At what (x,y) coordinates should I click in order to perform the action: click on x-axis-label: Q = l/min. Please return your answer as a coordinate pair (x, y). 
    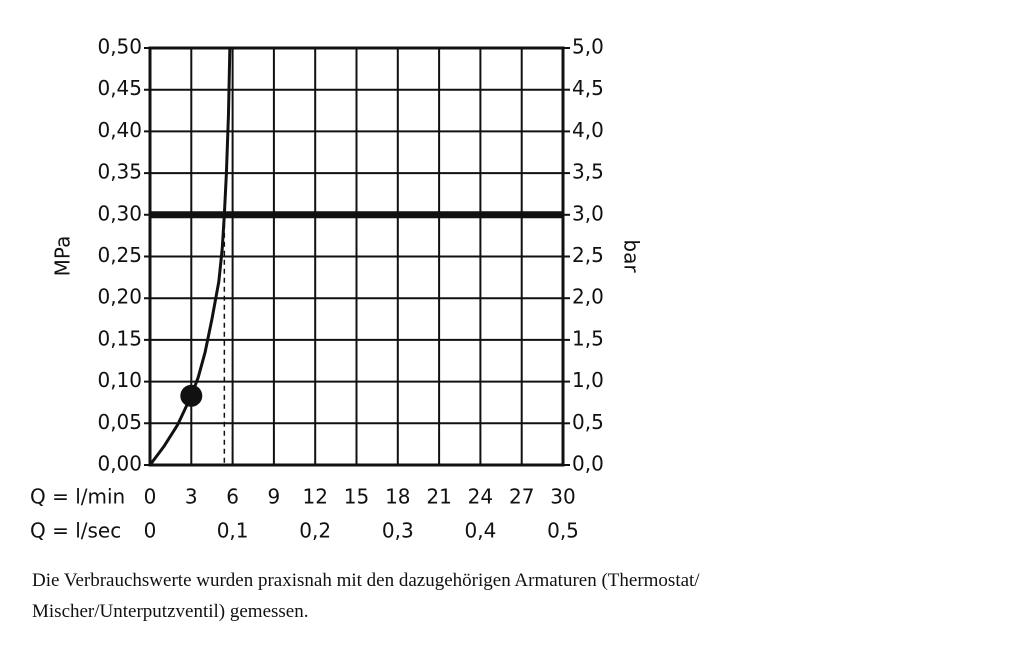
    Looking at the image, I should click on (77, 497).